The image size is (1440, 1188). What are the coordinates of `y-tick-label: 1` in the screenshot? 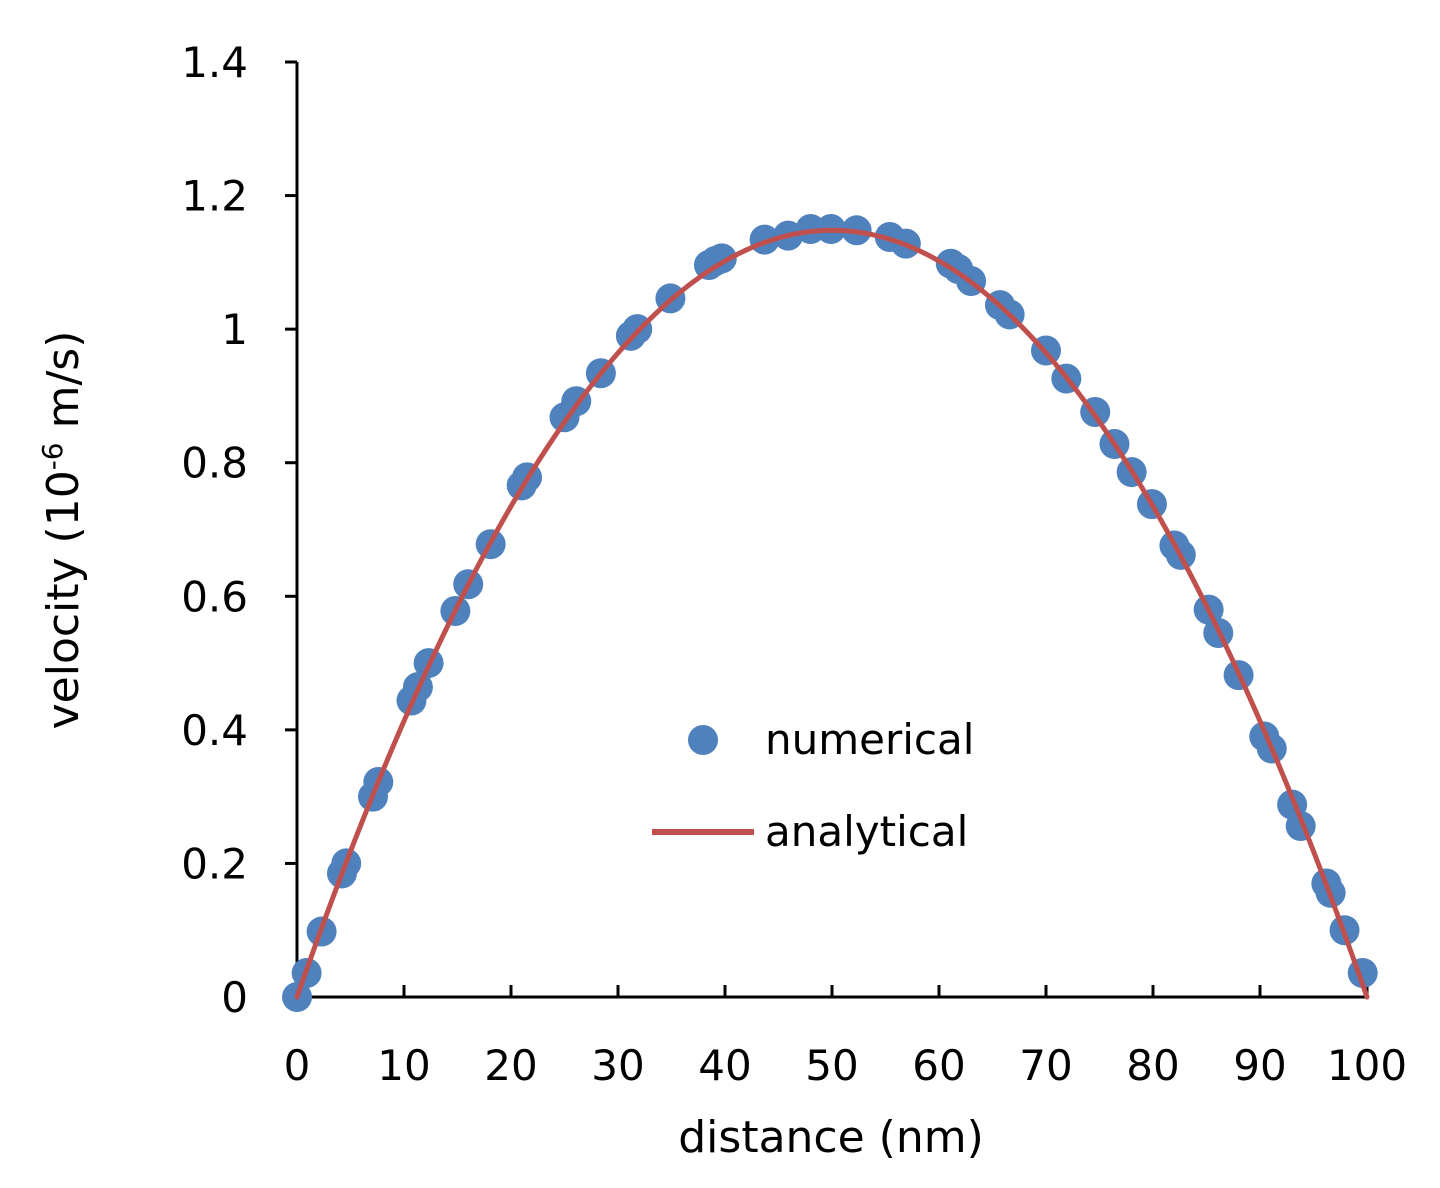 It's located at (234, 329).